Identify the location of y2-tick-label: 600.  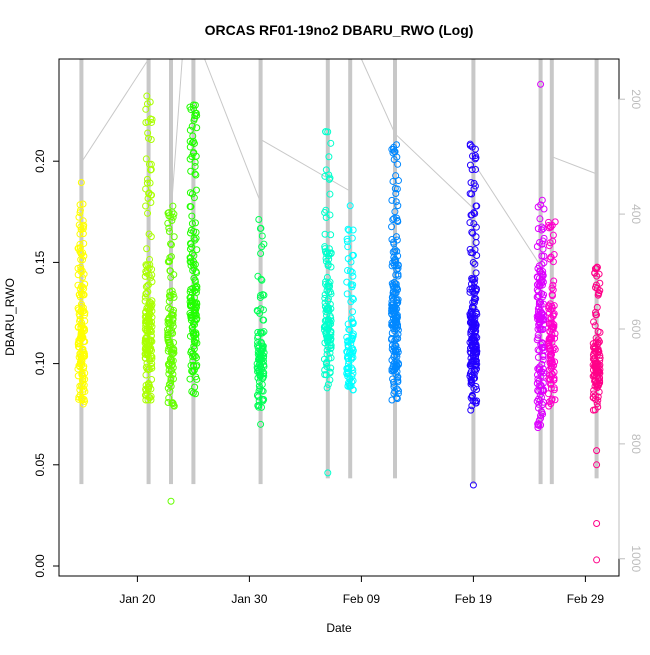
(636, 329).